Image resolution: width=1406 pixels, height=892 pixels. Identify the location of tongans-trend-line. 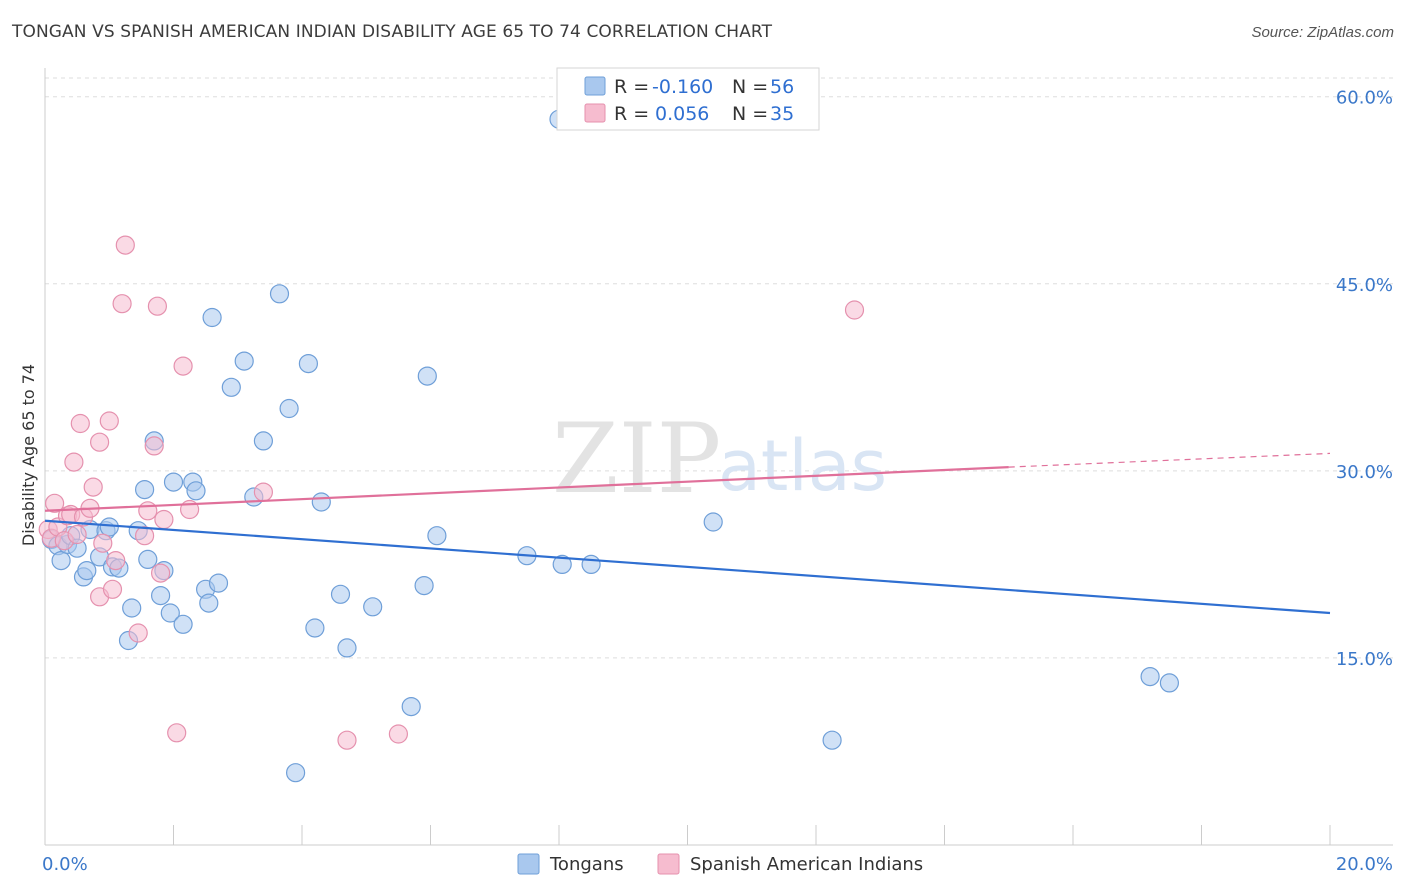
(687, 567).